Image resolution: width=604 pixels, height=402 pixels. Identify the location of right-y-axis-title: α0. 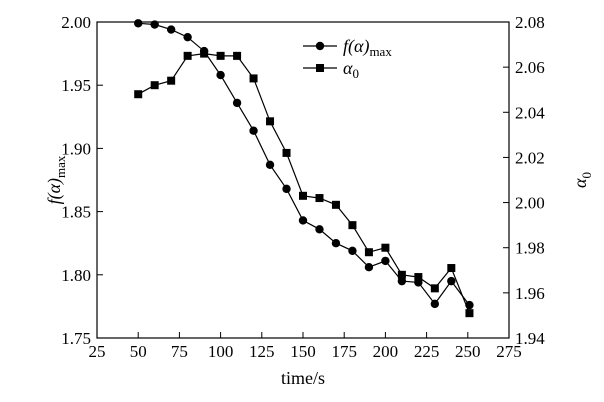
(582, 180).